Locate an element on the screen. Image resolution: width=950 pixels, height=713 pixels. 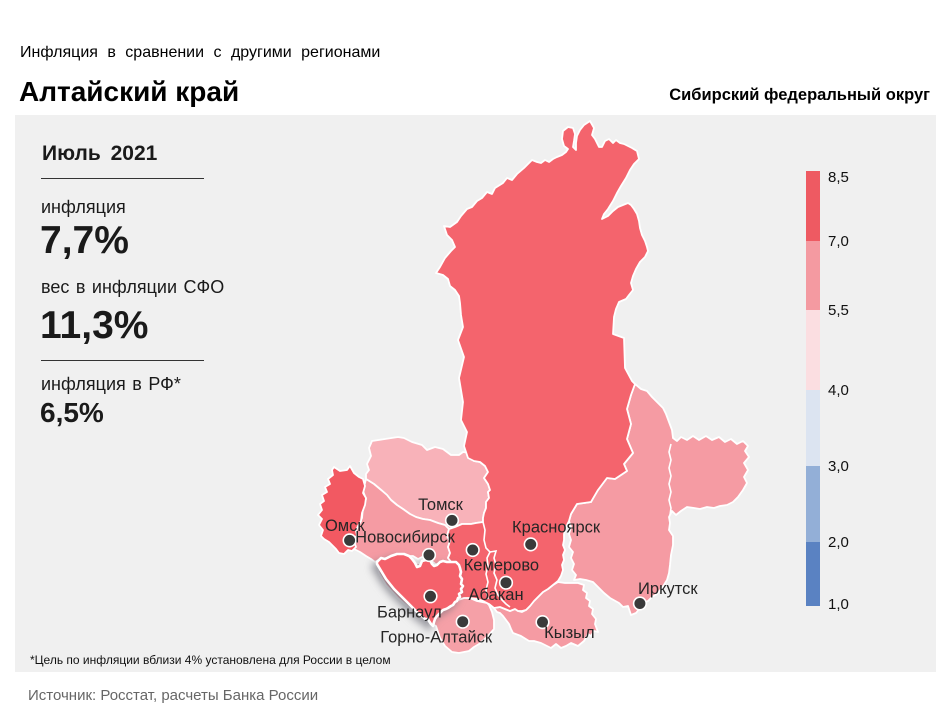
svg-text: Барнаул is located at coordinates (409, 613).